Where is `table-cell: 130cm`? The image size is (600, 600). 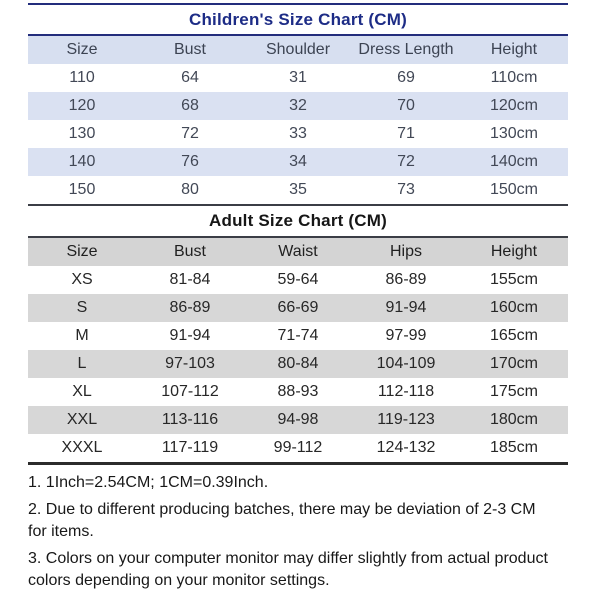
table-cell: 130cm is located at coordinates (514, 133).